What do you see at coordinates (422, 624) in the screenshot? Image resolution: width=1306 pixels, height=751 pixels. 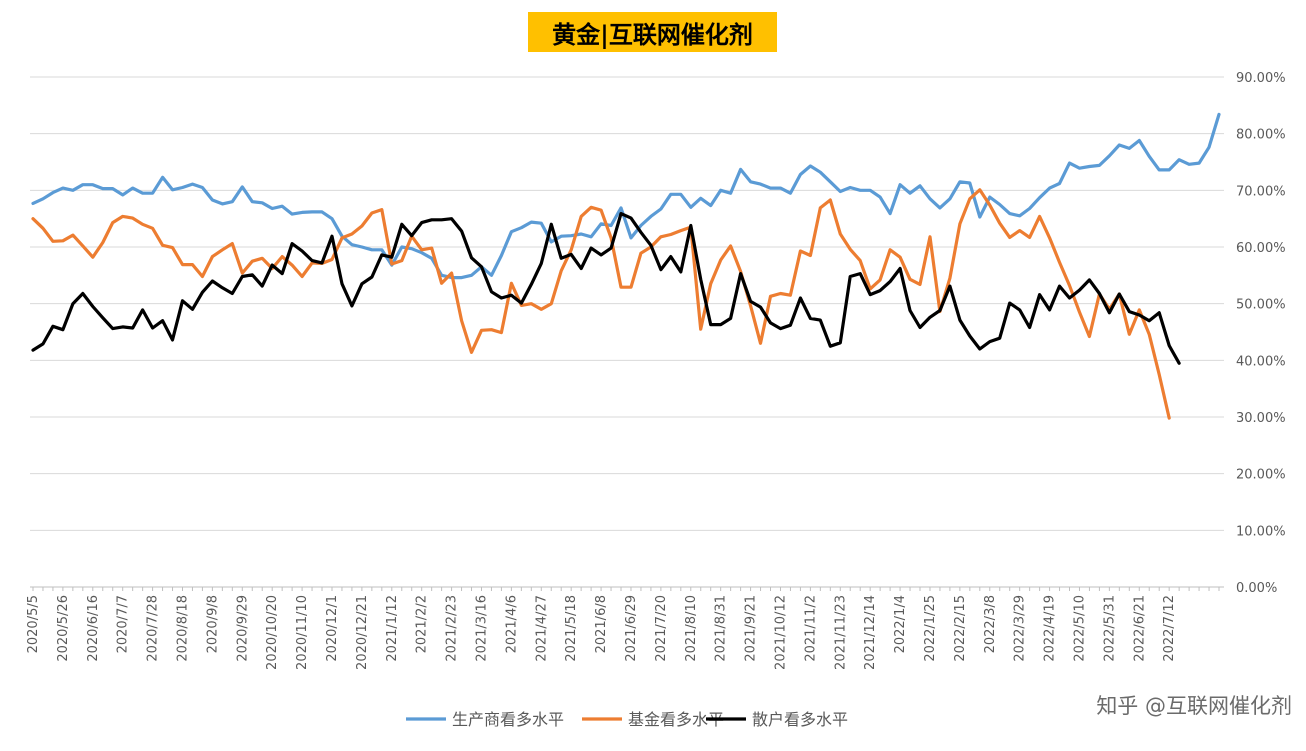 I see `x-tick-label: 2021/2/2` at bounding box center [422, 624].